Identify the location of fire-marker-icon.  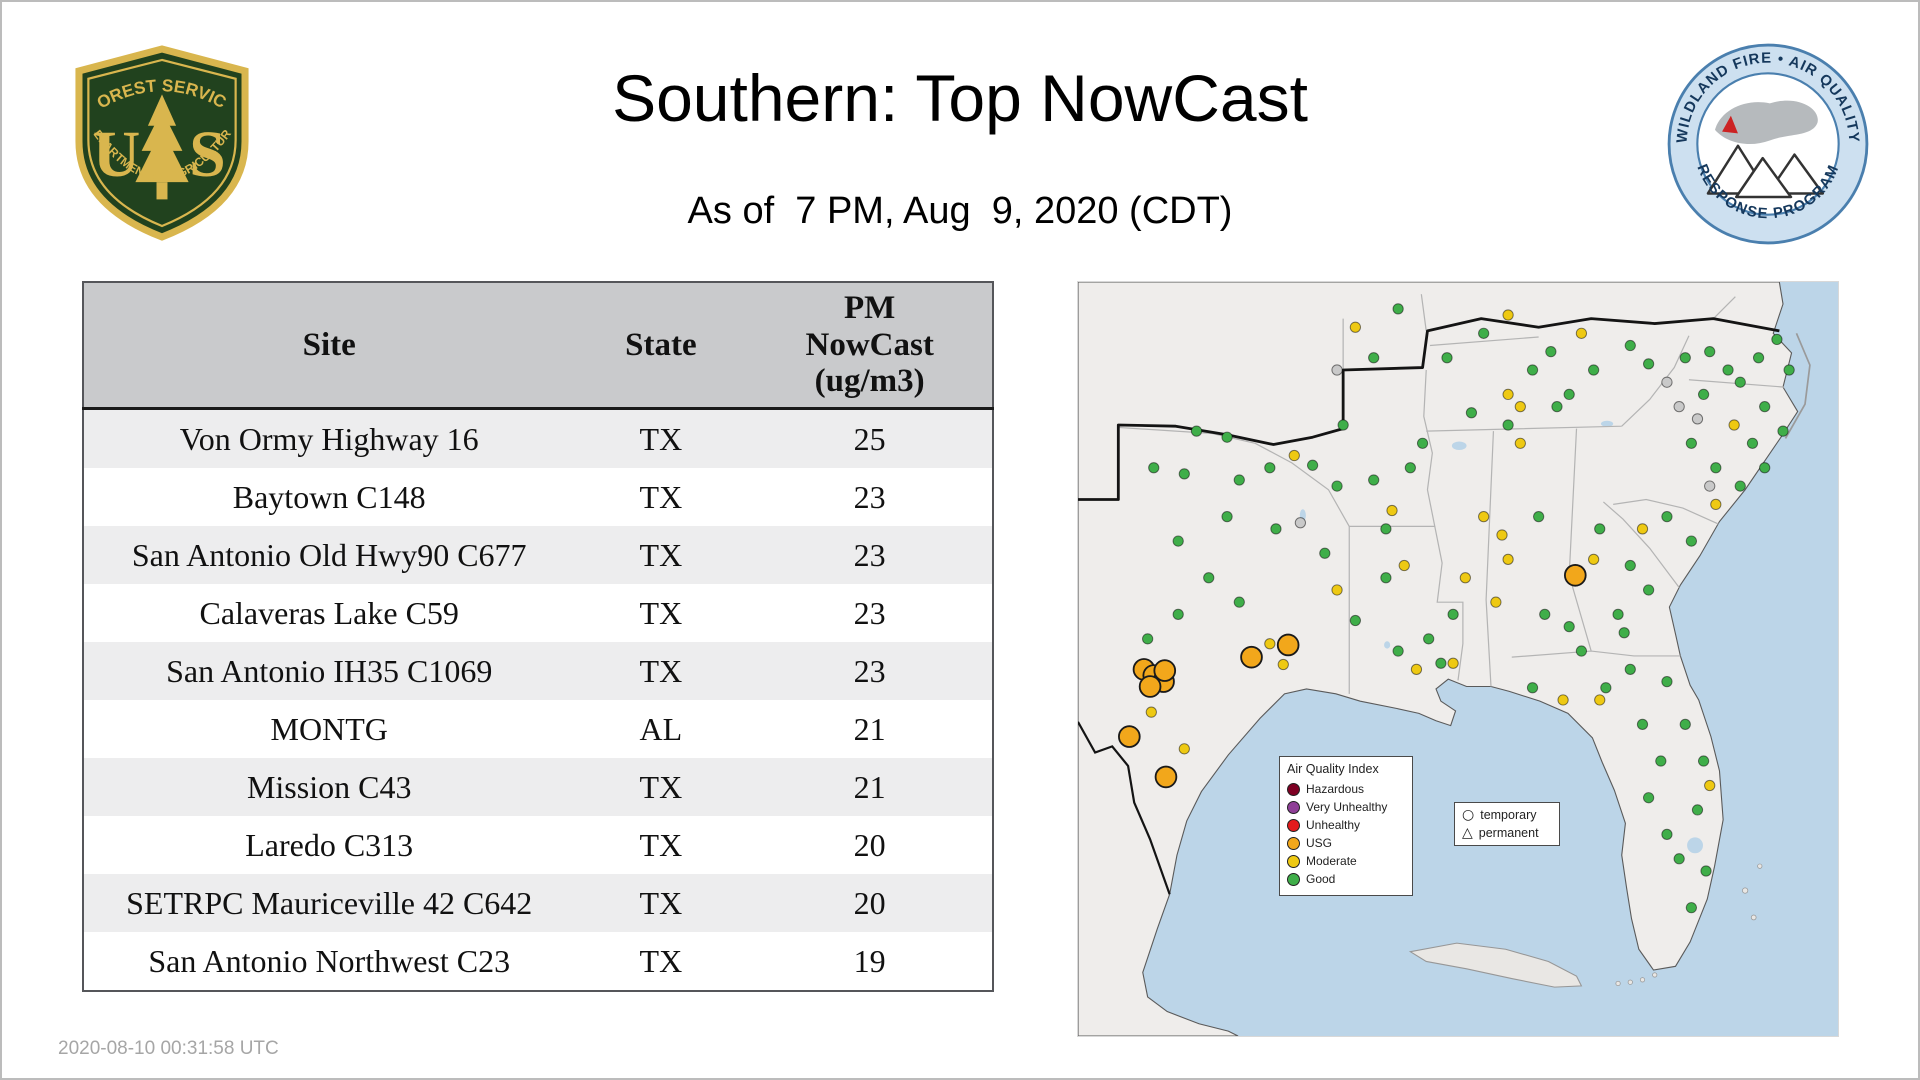
(1730, 124).